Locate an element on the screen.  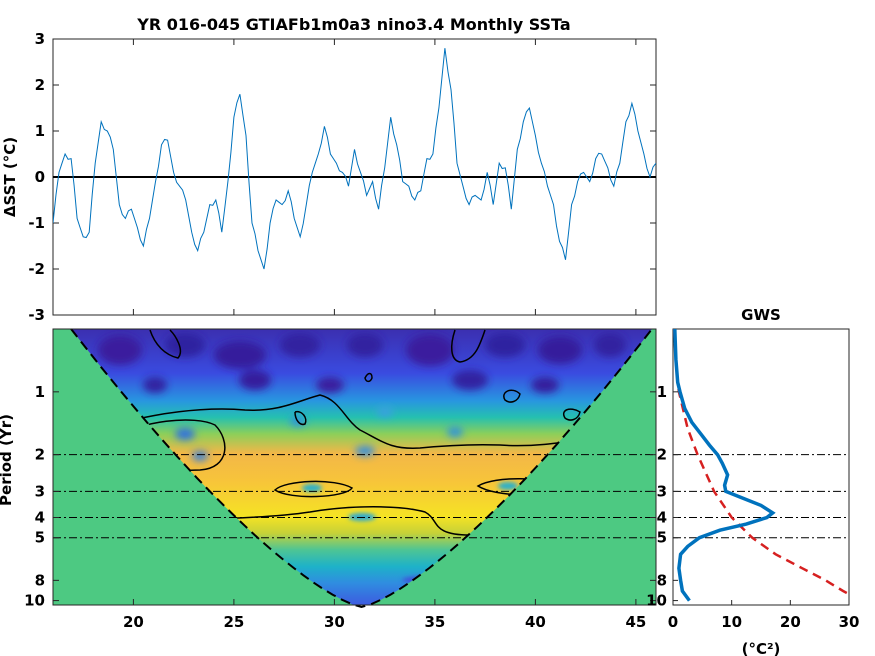
x-tick-label: 45 is located at coordinates (635, 622).